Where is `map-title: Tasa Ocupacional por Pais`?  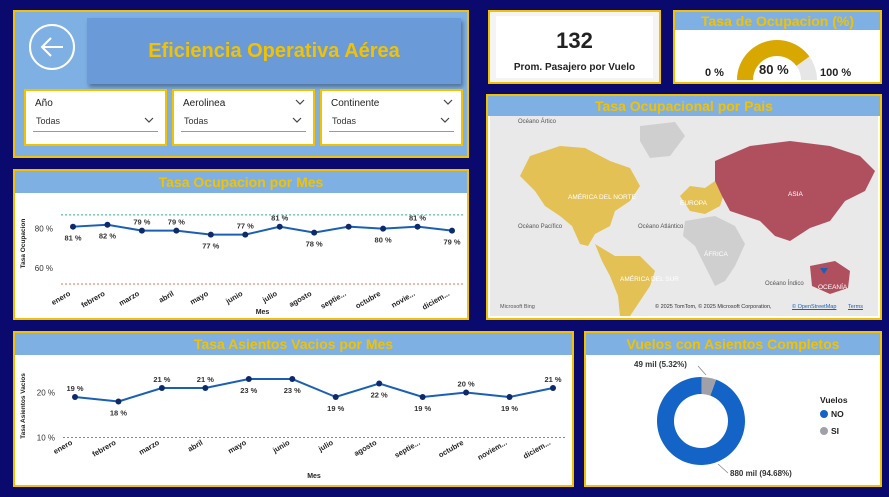
map-title: Tasa Ocupacional por Pais is located at coordinates (684, 106).